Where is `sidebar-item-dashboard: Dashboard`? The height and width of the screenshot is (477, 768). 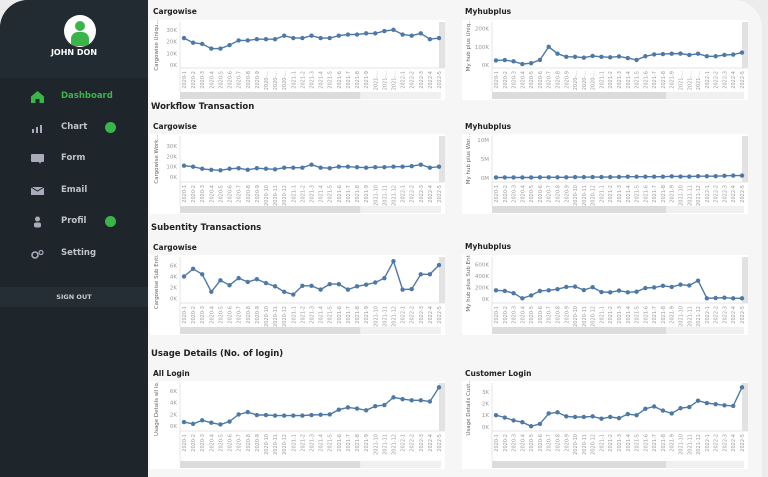
sidebar-item-dashboard: Dashboard is located at coordinates (74, 97).